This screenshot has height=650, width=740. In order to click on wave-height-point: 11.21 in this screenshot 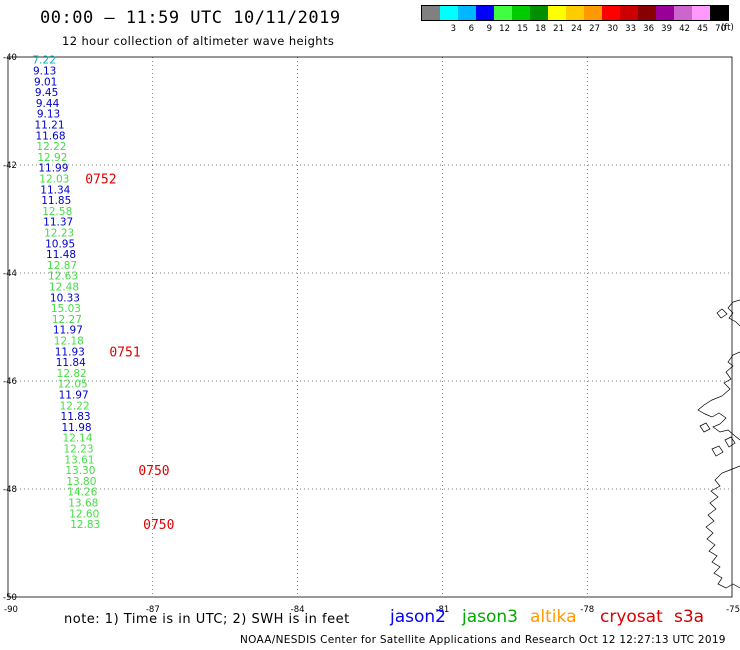, I will do `click(49, 126)`.